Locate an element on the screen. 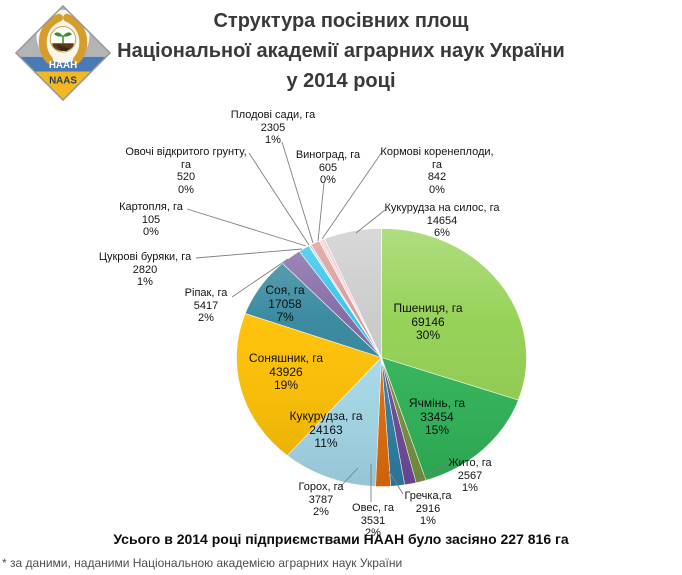 This screenshot has height=575, width=682. label-row: 69146 is located at coordinates (428, 321).